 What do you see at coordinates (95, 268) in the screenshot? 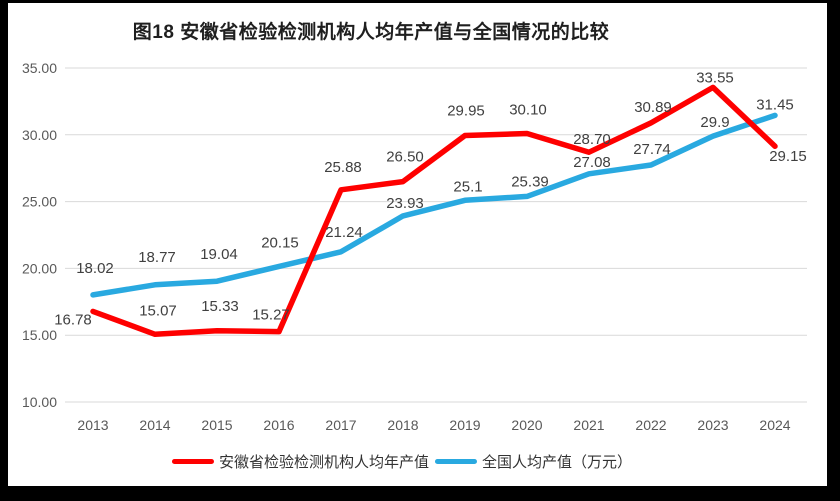
I see `data-label: 18.02` at bounding box center [95, 268].